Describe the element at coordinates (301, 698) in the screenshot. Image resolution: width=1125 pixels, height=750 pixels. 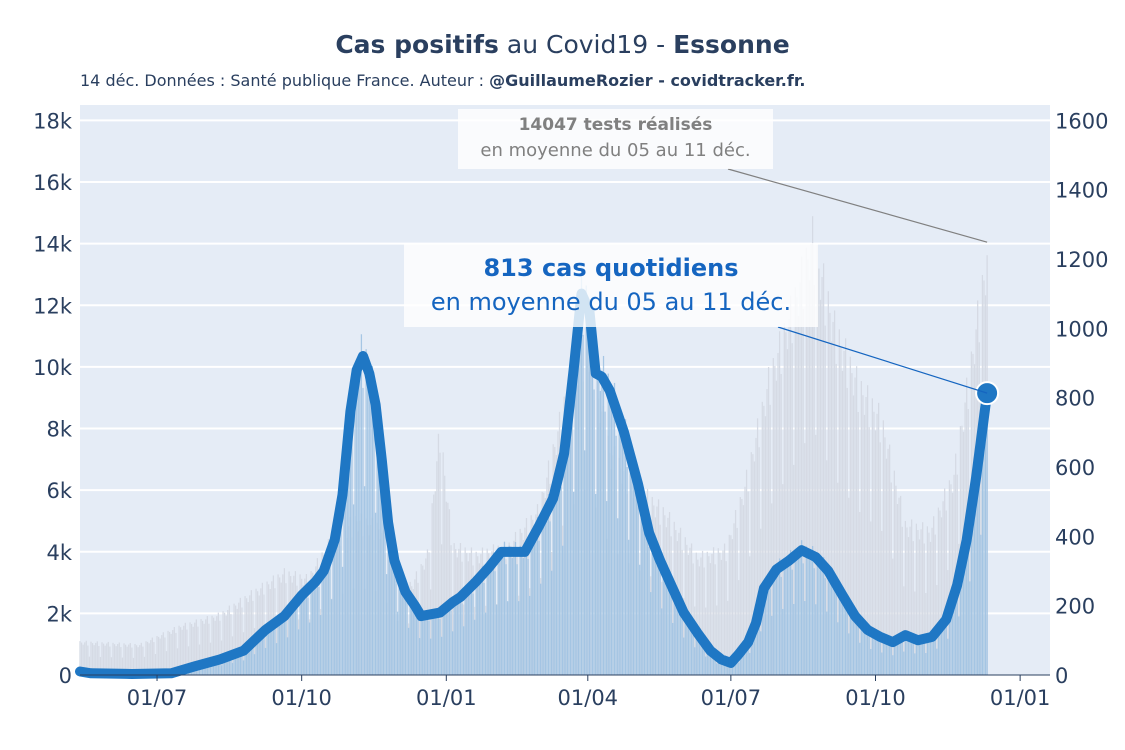
I see `x-tick-label: 01/10` at that location.